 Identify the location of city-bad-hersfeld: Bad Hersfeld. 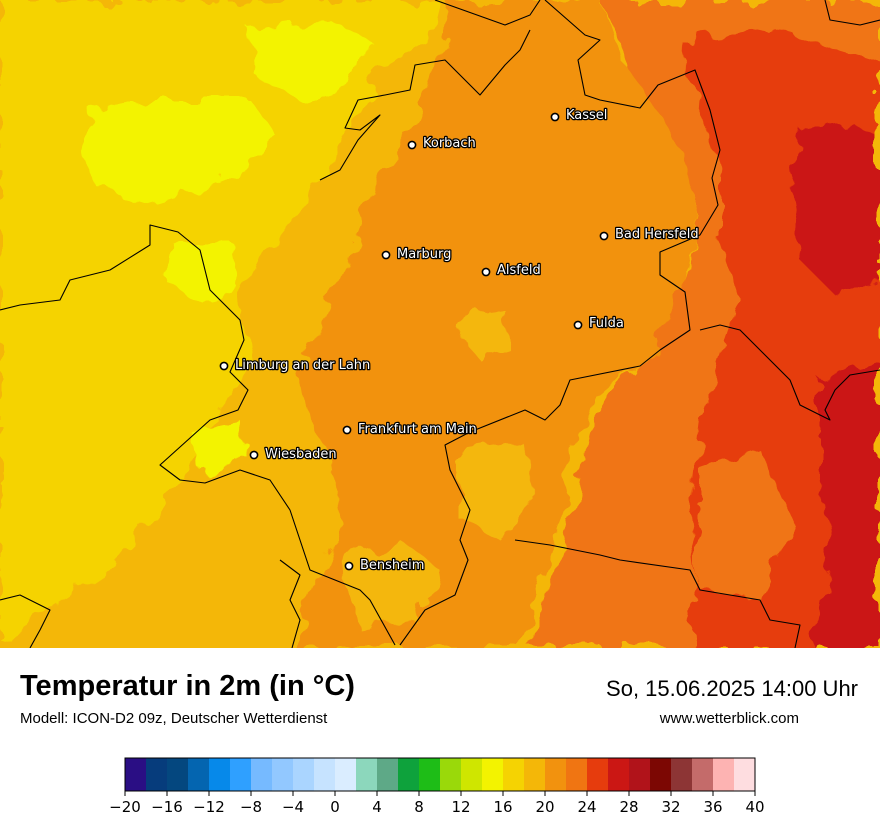
(649, 234).